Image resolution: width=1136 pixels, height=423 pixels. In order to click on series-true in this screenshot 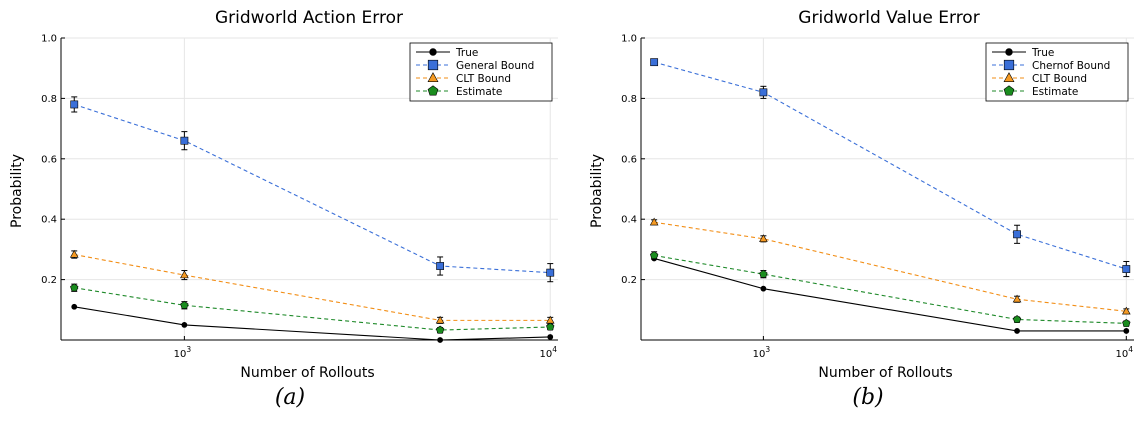, I will do `click(312, 323)`.